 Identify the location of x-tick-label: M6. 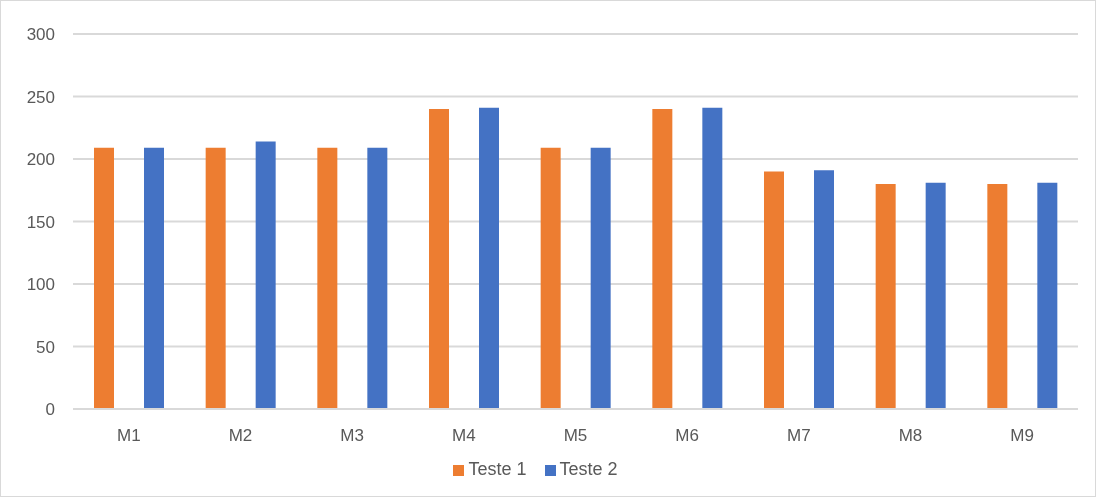
(687, 436).